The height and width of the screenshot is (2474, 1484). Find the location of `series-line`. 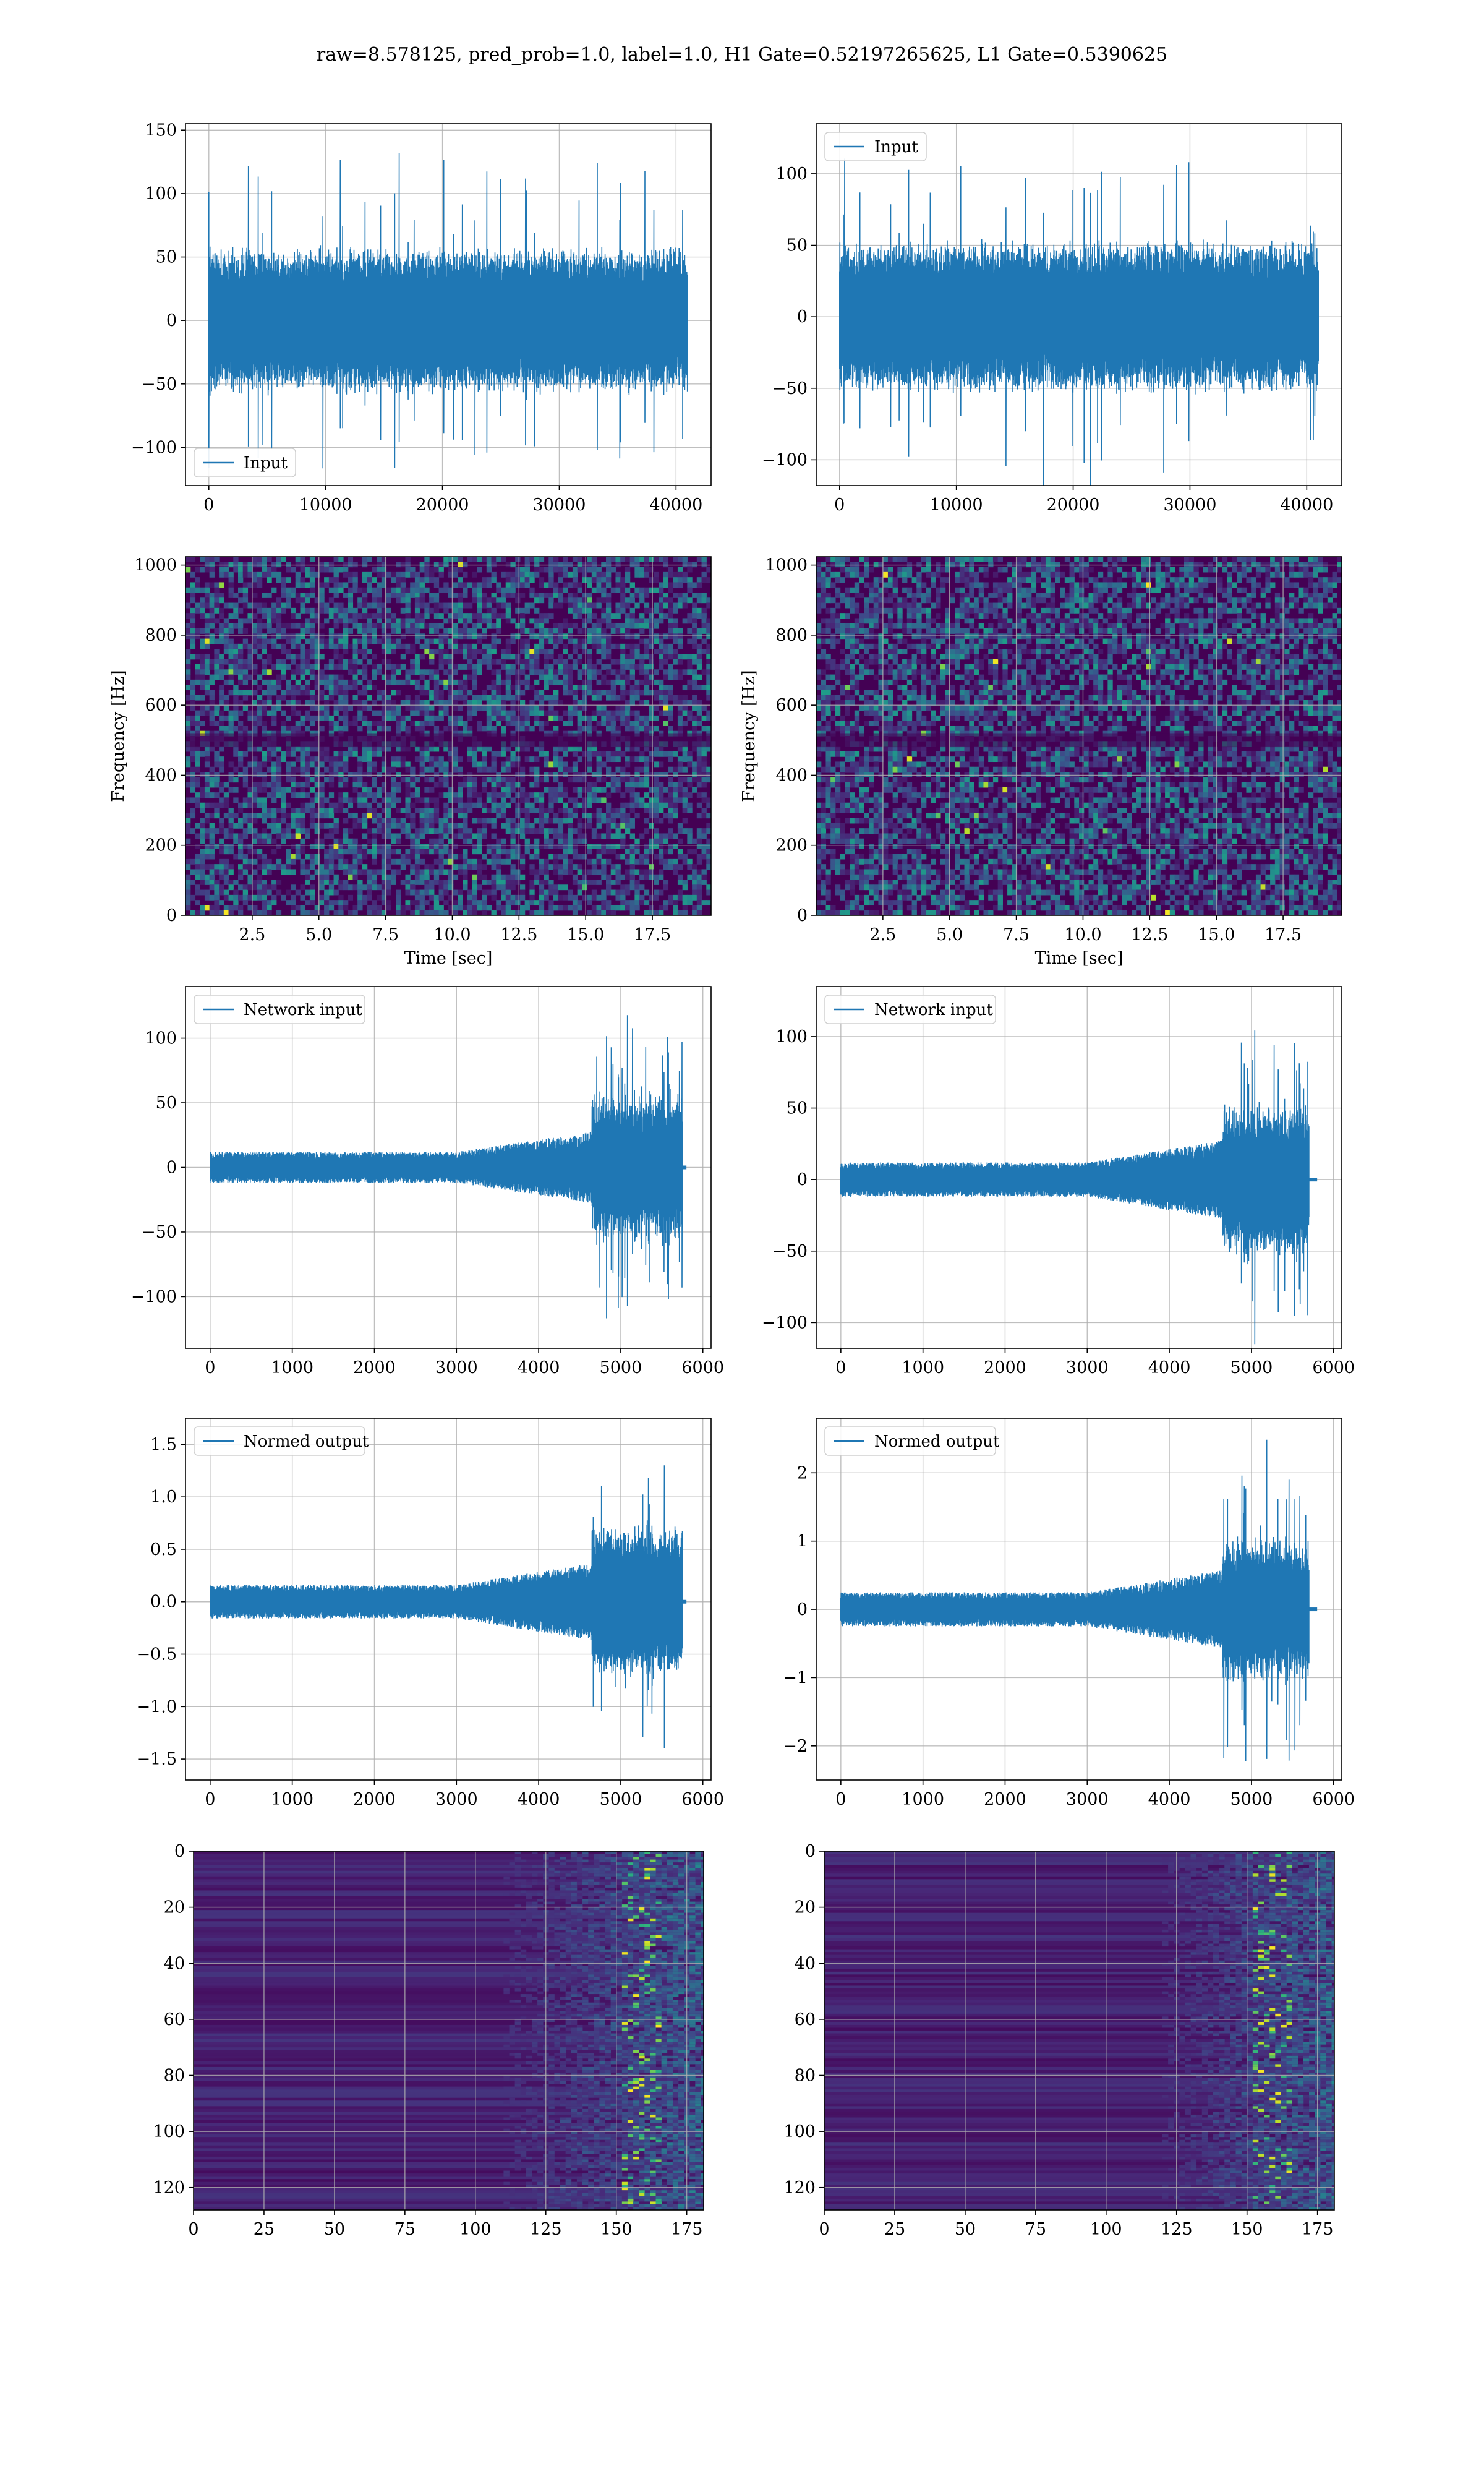

series-line is located at coordinates (448, 311).